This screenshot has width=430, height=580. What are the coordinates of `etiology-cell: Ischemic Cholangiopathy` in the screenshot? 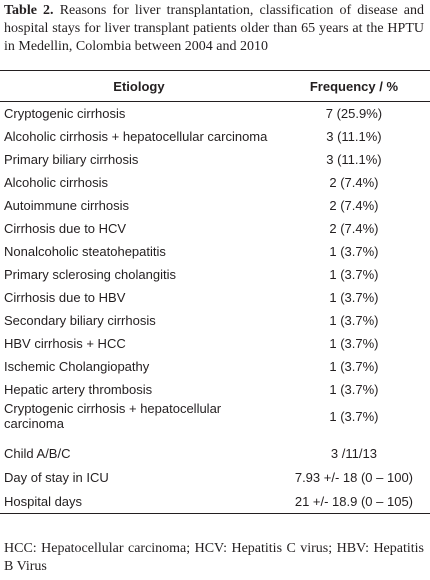 It's located at (77, 366).